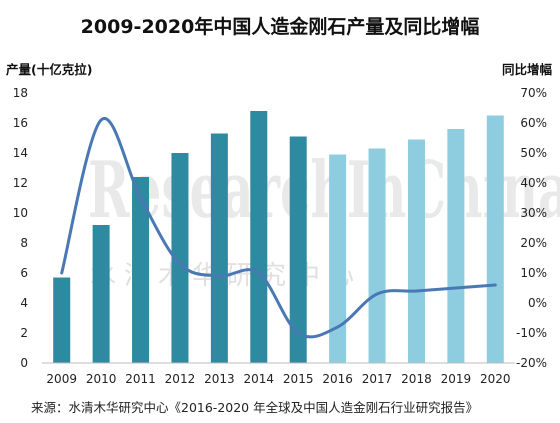 This screenshot has height=423, width=560. I want to click on y-left-tick-label: 4, so click(24, 303).